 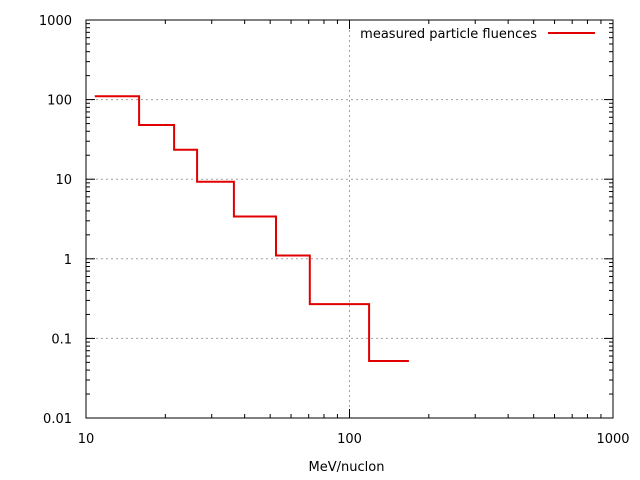 I want to click on legend-label: measured particle fluences, so click(x=448, y=34).